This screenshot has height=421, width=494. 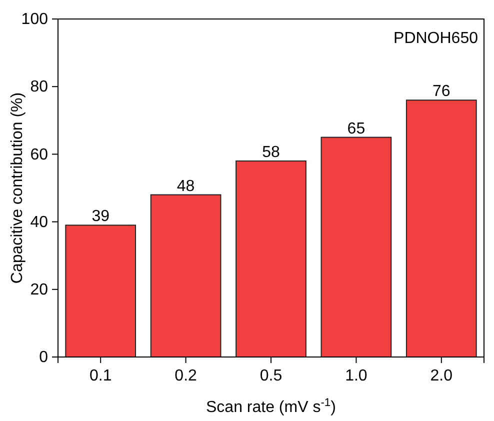 What do you see at coordinates (271, 406) in the screenshot?
I see `x-axis-title: Scan rate (mV s$^{-1}$)` at bounding box center [271, 406].